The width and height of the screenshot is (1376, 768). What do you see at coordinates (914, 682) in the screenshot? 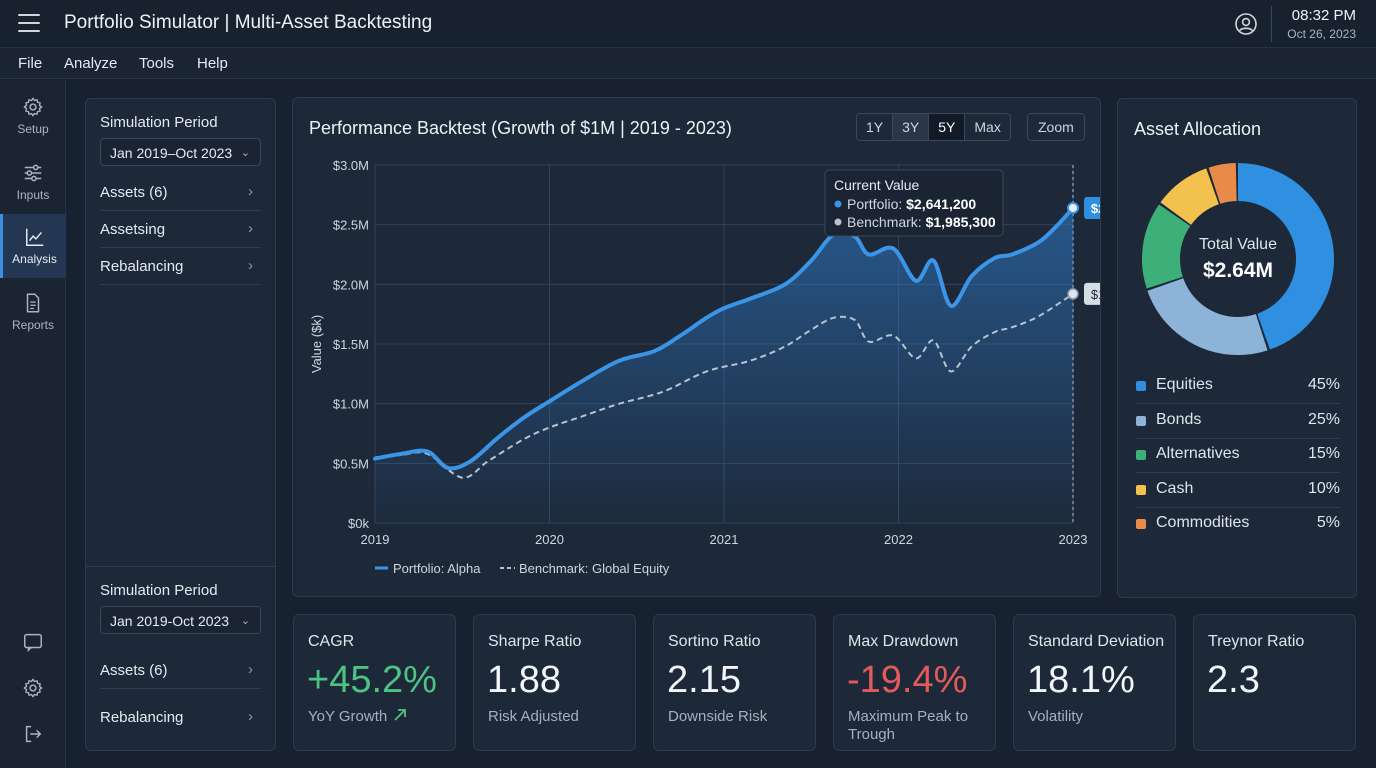
I see `kpi-card-max-drawdown: Max Drawdown -19.4% Maximum Peak to Trough` at bounding box center [914, 682].